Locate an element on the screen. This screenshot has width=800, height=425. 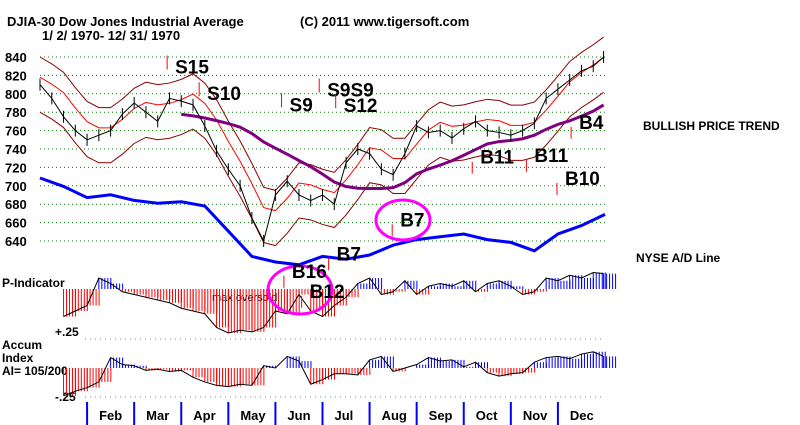
accum-top-tick: +.25 is located at coordinates (67, 332).